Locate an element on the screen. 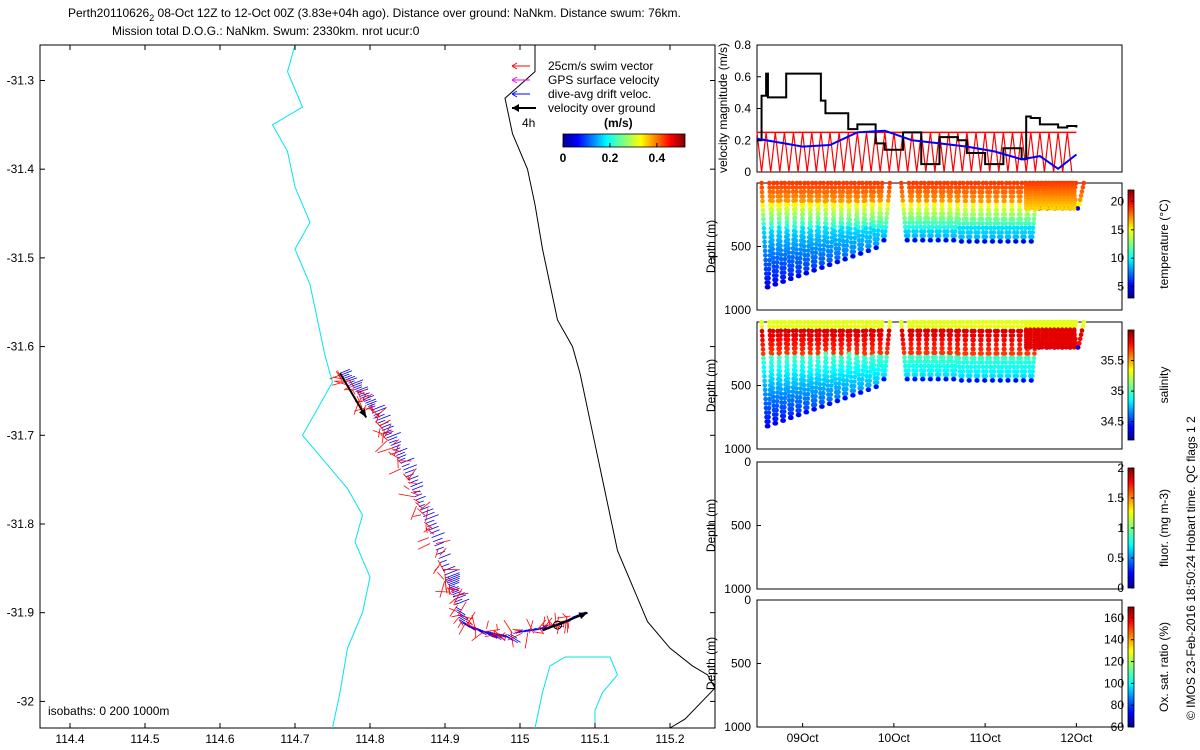 The image size is (1200, 750). oxygen-ytick-label: 1000 is located at coordinates (737, 727).